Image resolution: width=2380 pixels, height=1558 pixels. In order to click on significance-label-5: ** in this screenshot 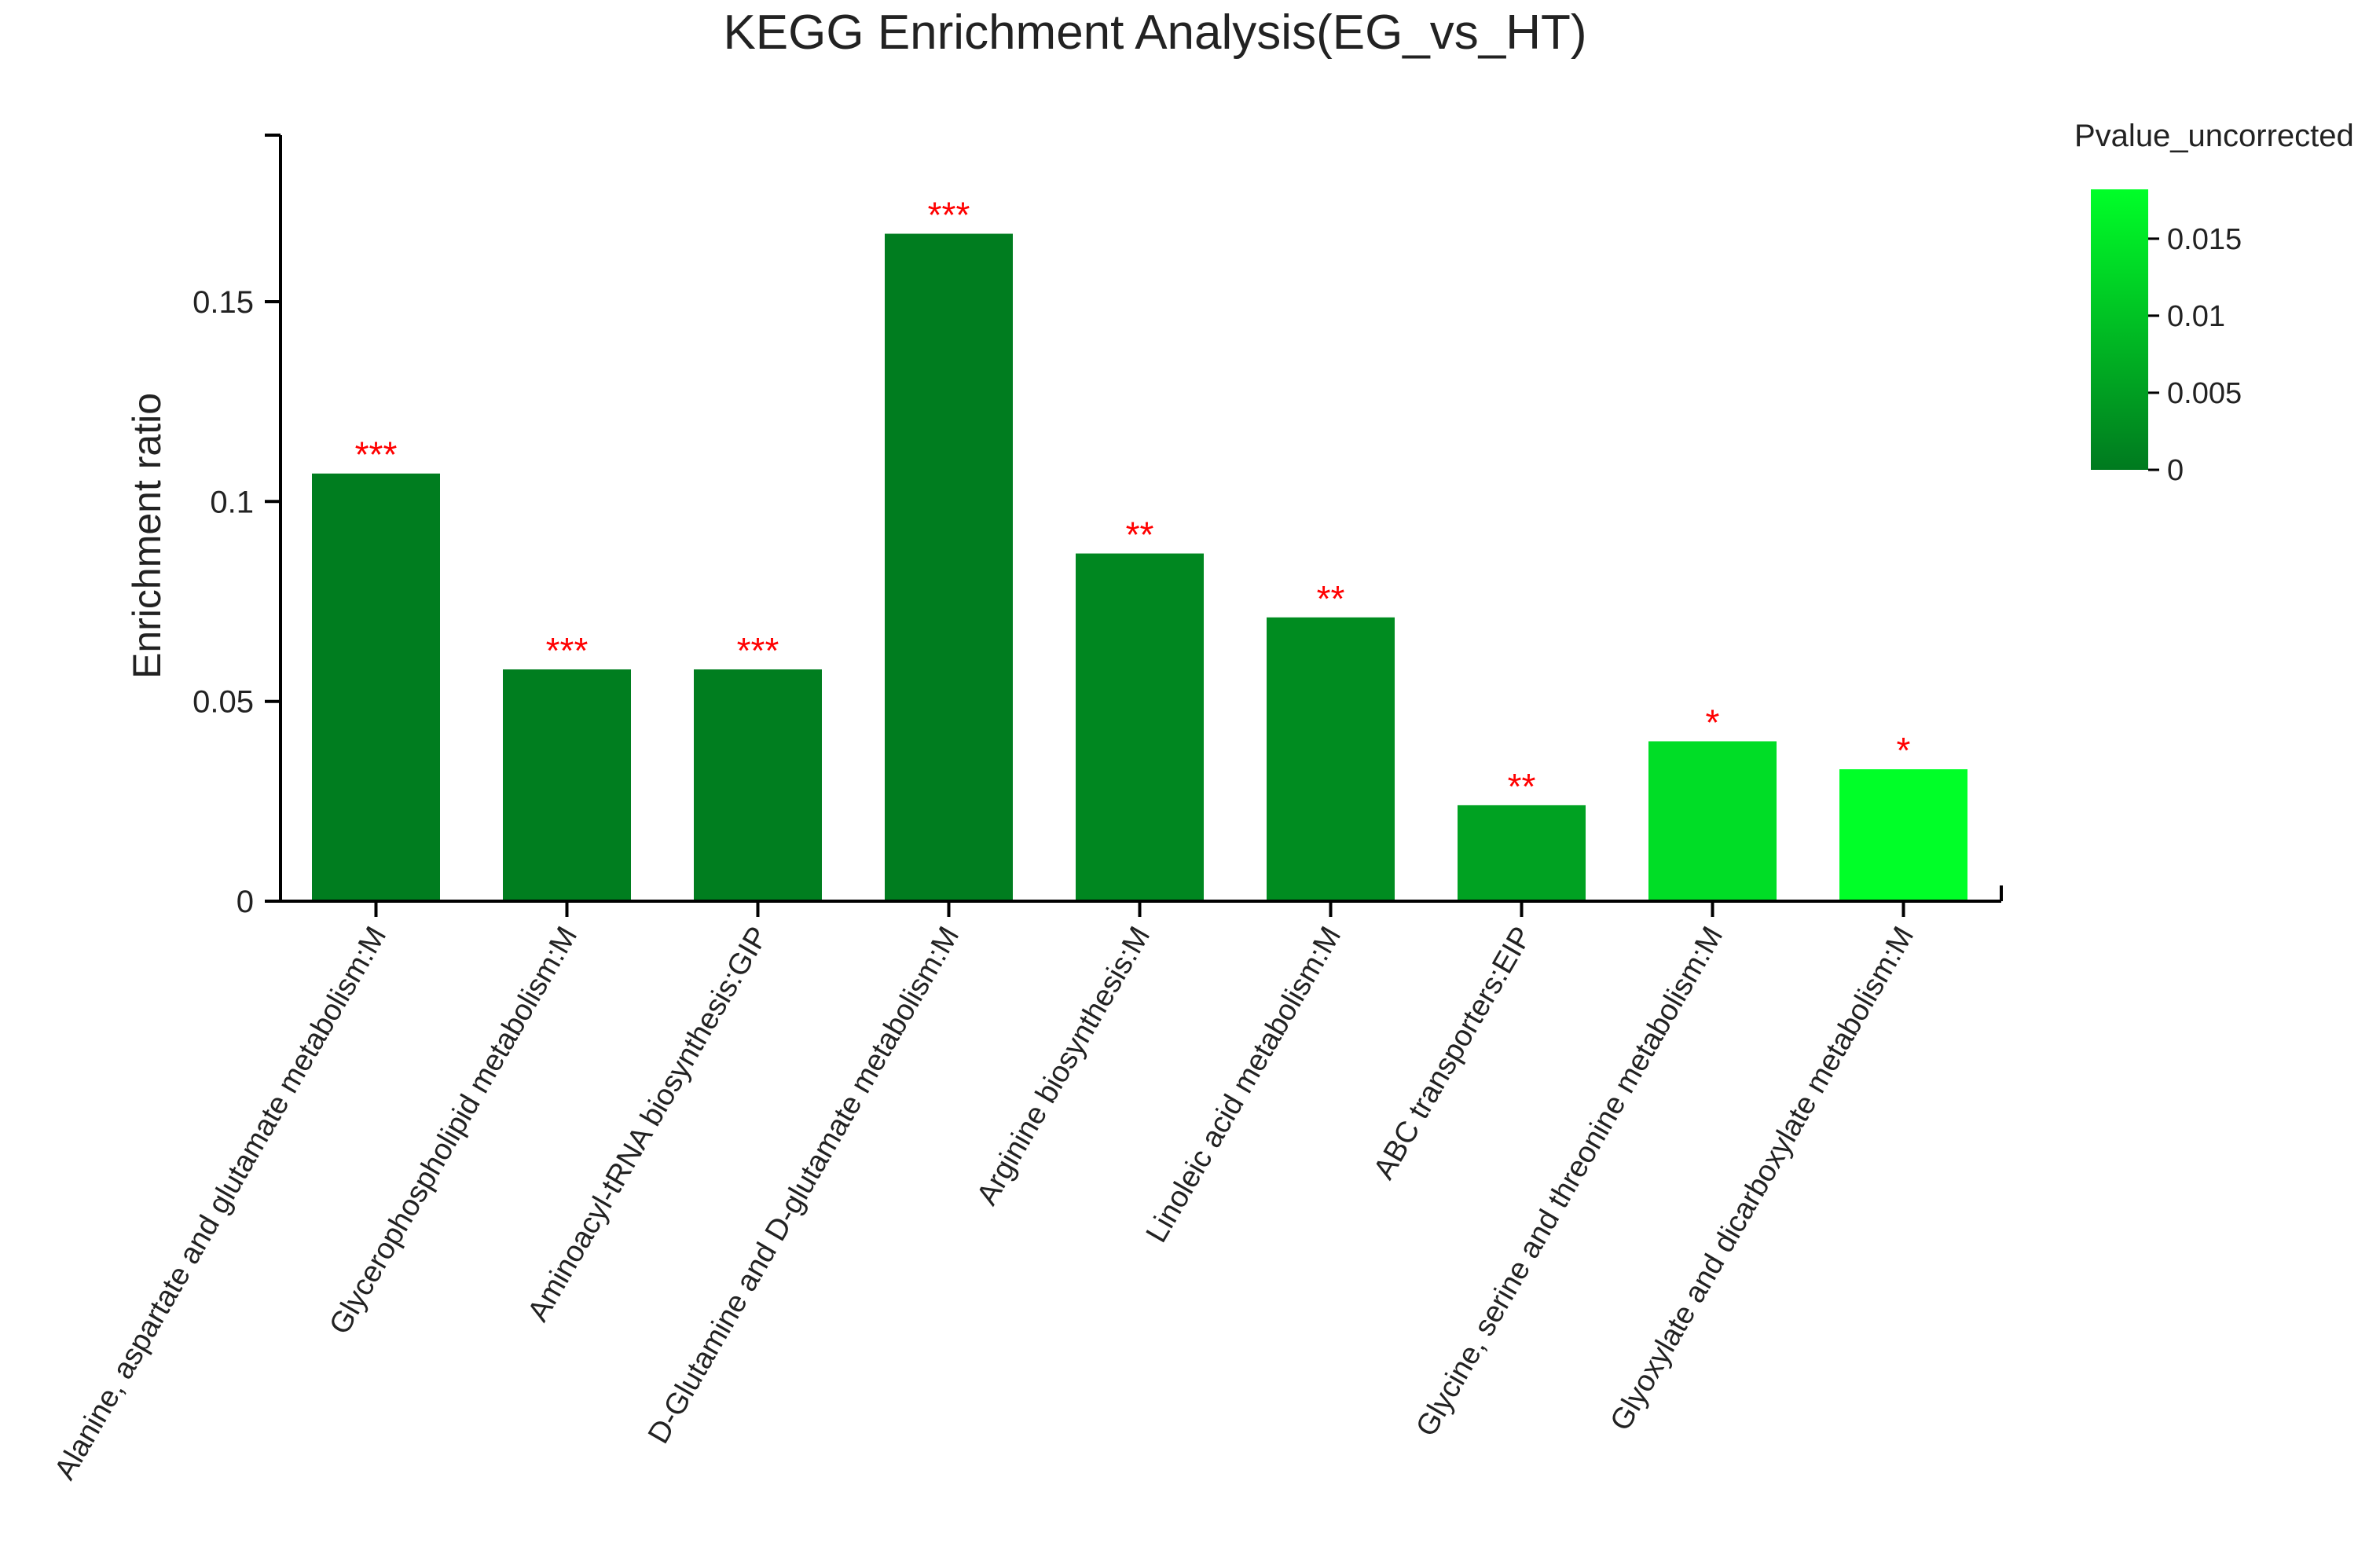, I will do `click(1140, 535)`.